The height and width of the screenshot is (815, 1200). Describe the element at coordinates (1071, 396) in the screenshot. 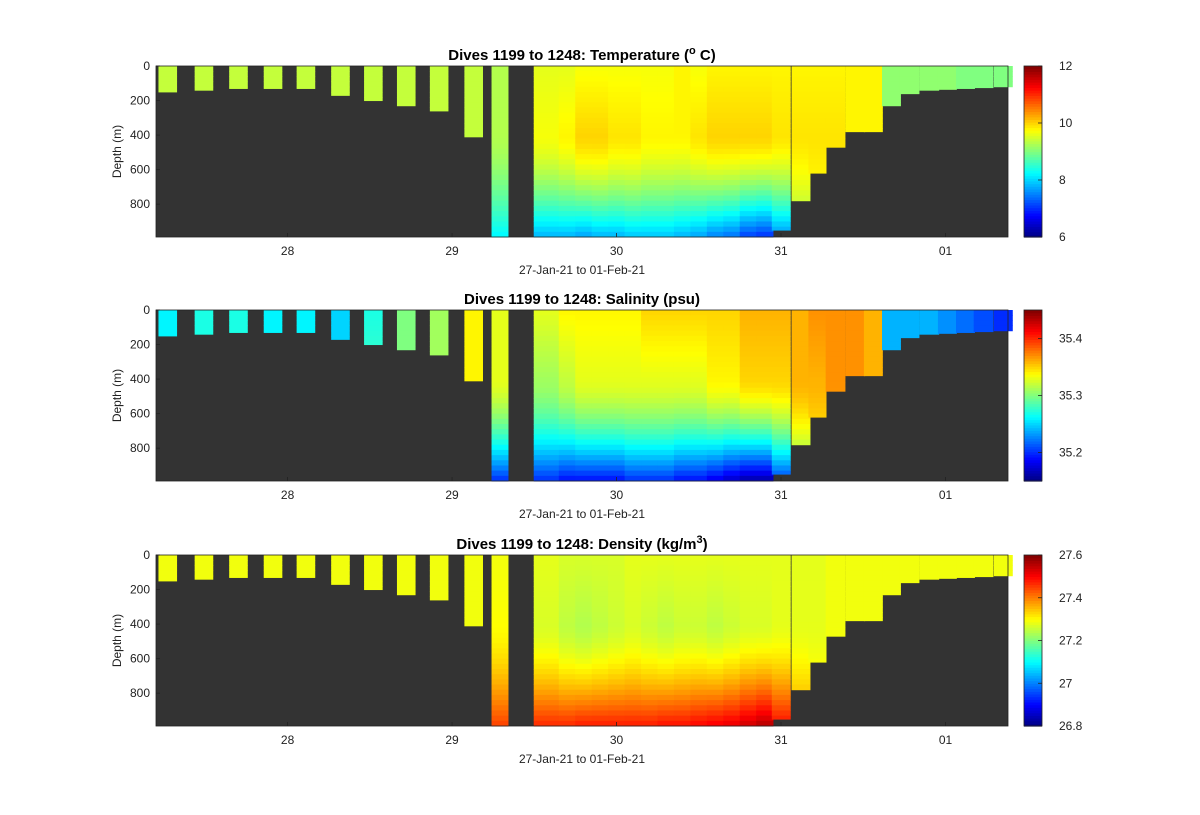

I see `colorbar-tick-label: 35.3` at that location.